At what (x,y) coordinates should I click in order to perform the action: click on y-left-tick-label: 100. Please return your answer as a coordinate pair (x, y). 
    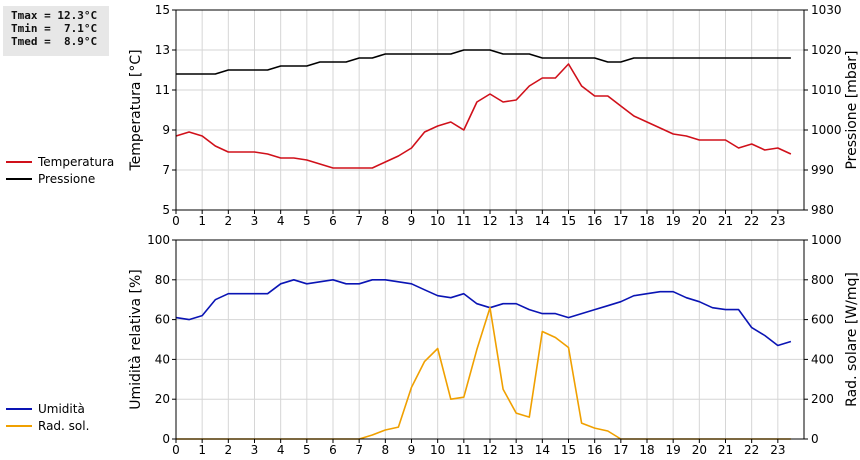
    Looking at the image, I should click on (158, 240).